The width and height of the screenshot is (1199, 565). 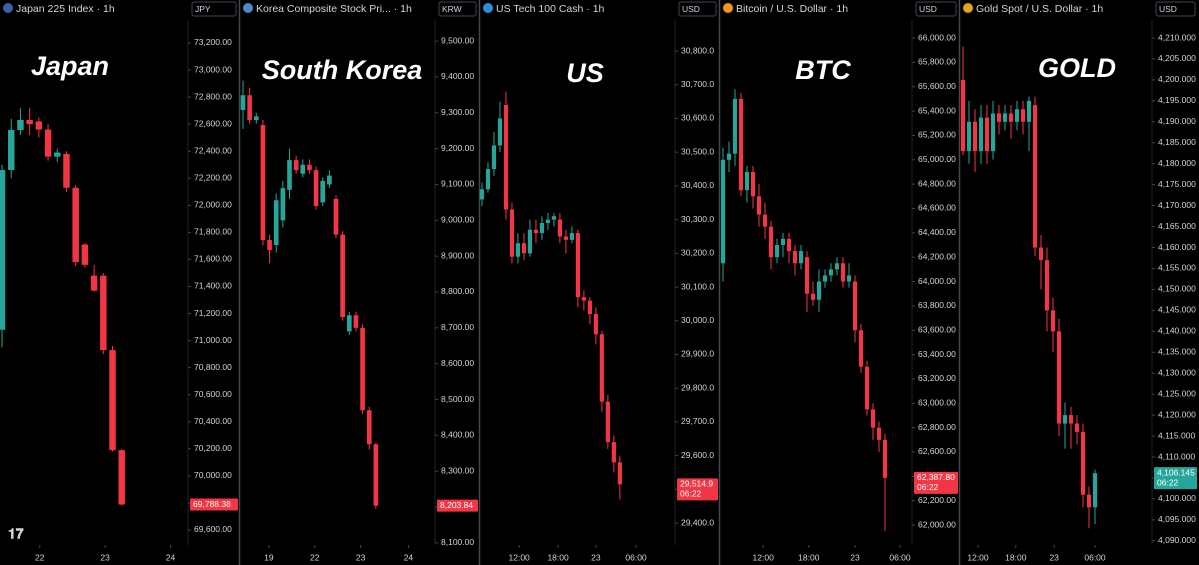 What do you see at coordinates (213, 421) in the screenshot?
I see `y-tick-label: 70,400.00` at bounding box center [213, 421].